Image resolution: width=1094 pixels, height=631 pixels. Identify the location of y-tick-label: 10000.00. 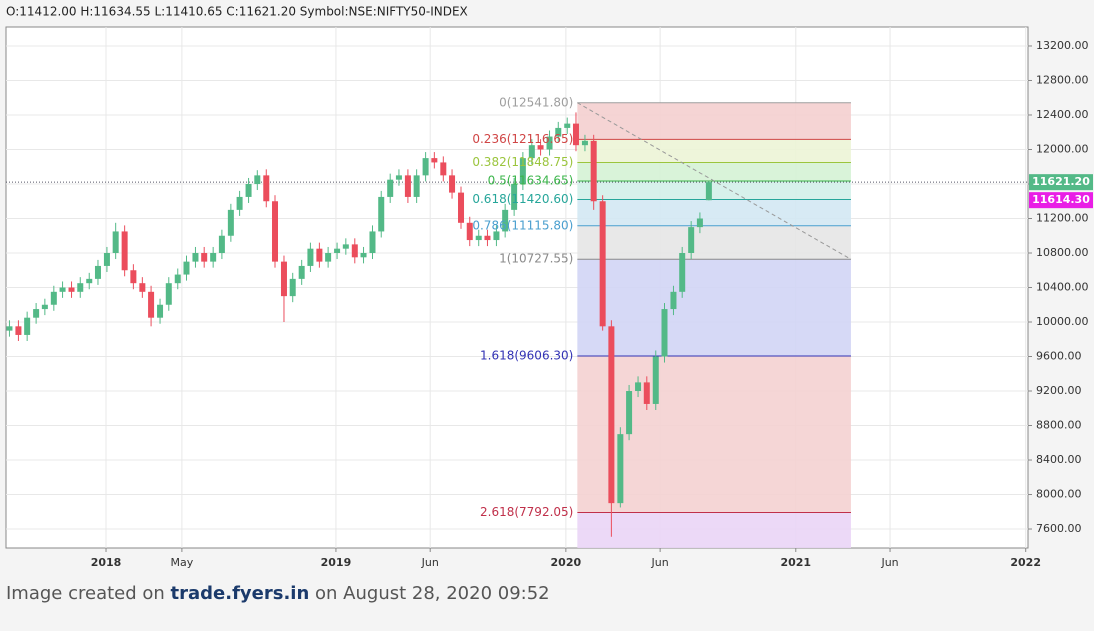
(1062, 321).